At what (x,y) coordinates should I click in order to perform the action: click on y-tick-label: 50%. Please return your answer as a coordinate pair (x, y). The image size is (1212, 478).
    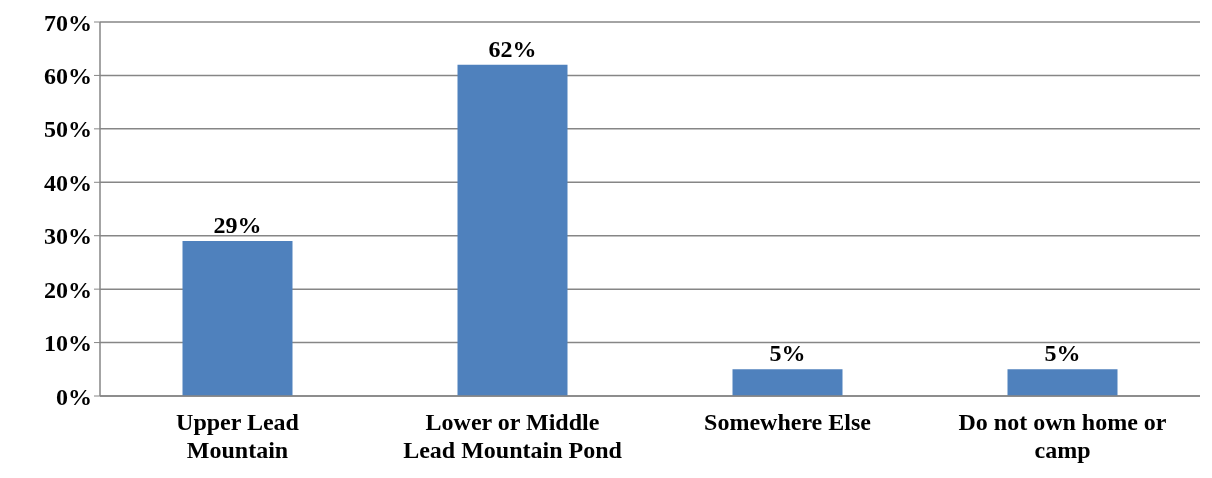
    Looking at the image, I should click on (68, 129).